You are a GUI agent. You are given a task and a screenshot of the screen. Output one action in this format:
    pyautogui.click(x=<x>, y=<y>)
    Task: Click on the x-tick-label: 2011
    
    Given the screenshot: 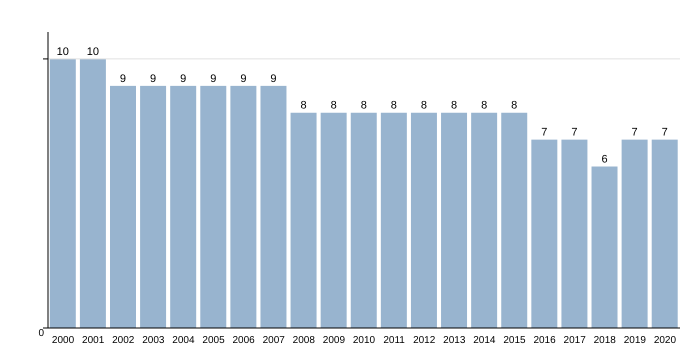 What is the action you would take?
    pyautogui.click(x=394, y=340)
    